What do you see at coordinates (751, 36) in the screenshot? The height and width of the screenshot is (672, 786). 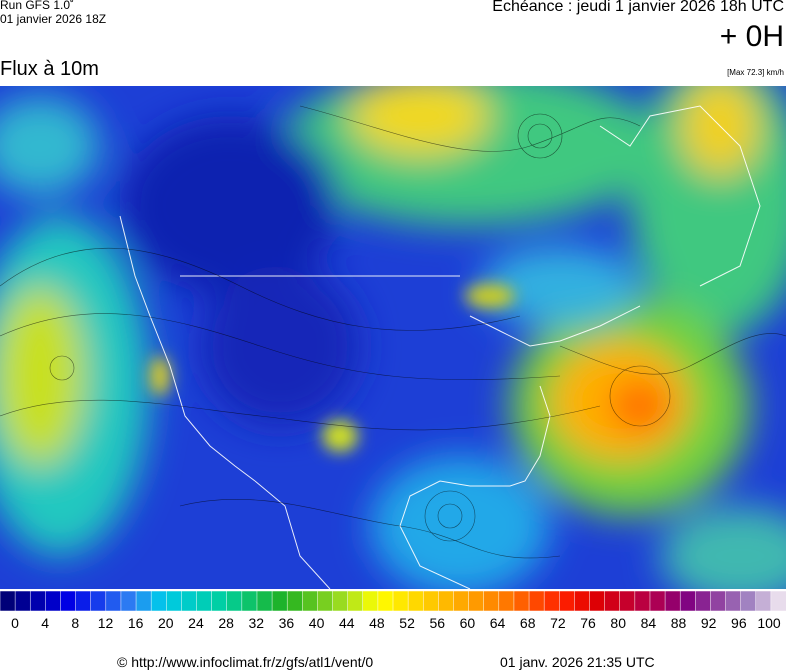 I see `forecast-offset: + 0H` at bounding box center [751, 36].